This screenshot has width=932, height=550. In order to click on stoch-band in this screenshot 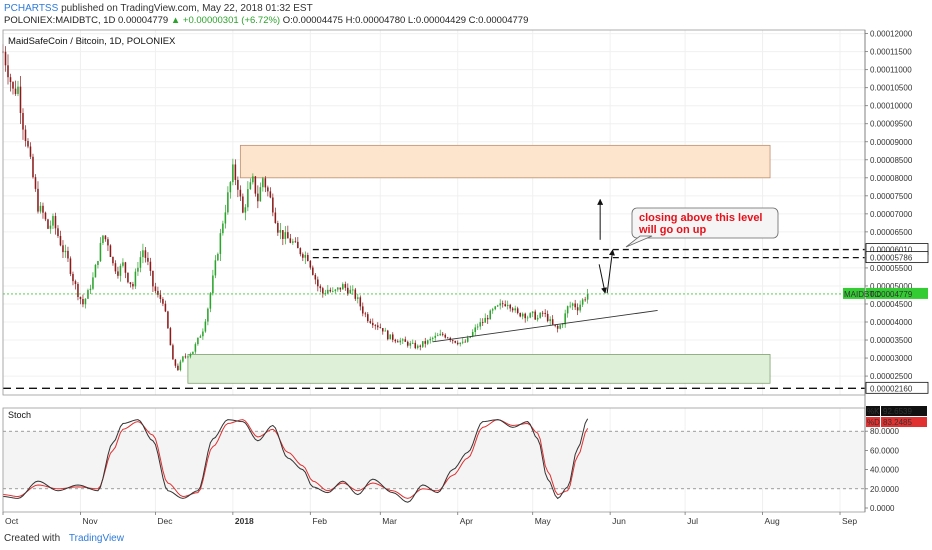, I will do `click(434, 460)`.